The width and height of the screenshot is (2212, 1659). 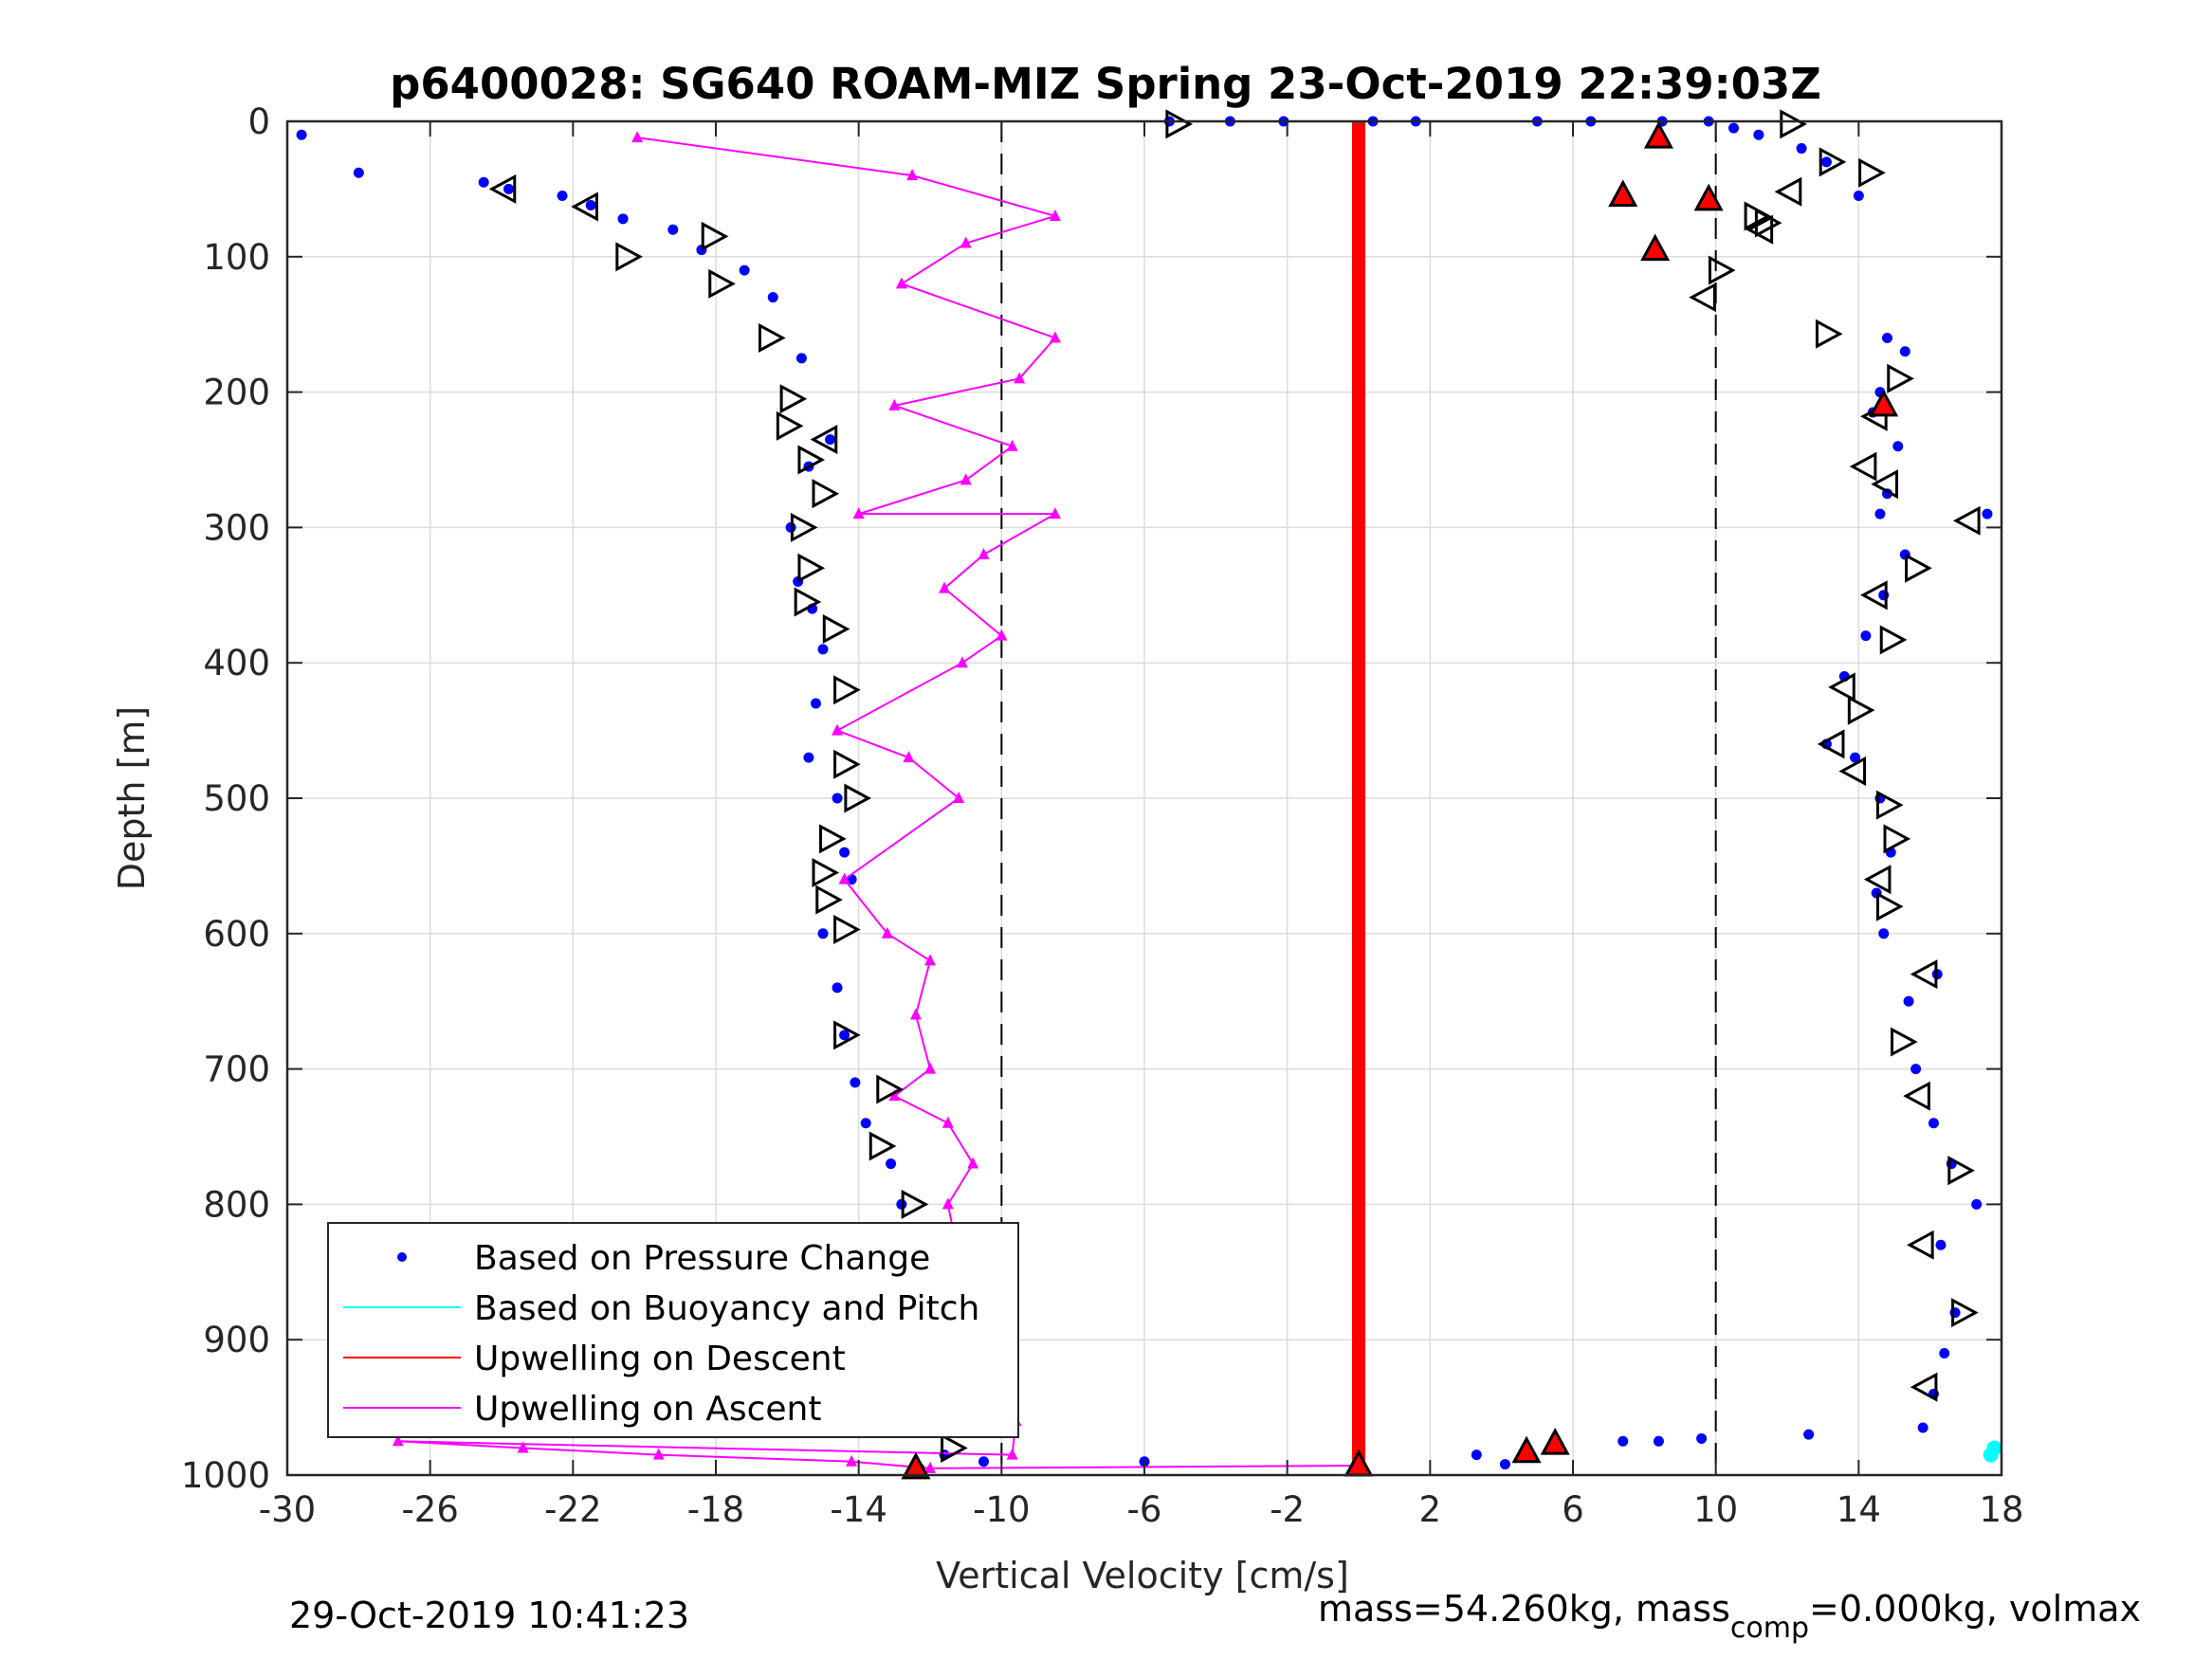 I want to click on x-tick-label: 14, so click(x=1859, y=1509).